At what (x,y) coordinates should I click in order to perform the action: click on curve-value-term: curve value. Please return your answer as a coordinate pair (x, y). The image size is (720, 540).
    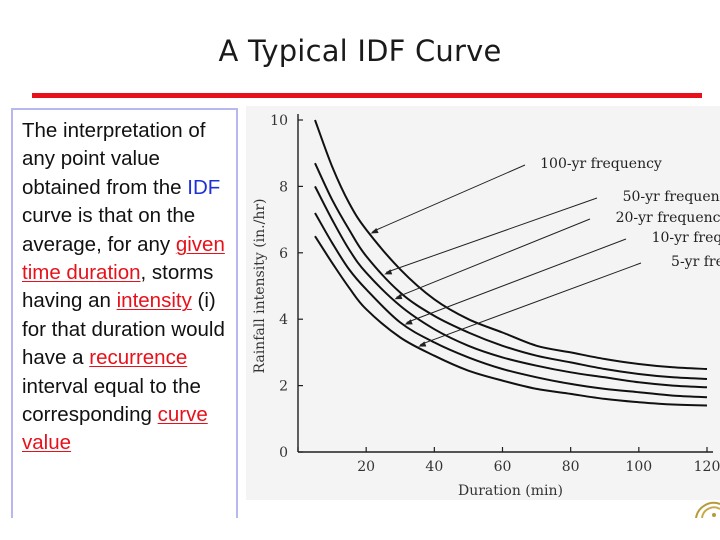
    Looking at the image, I should click on (115, 429).